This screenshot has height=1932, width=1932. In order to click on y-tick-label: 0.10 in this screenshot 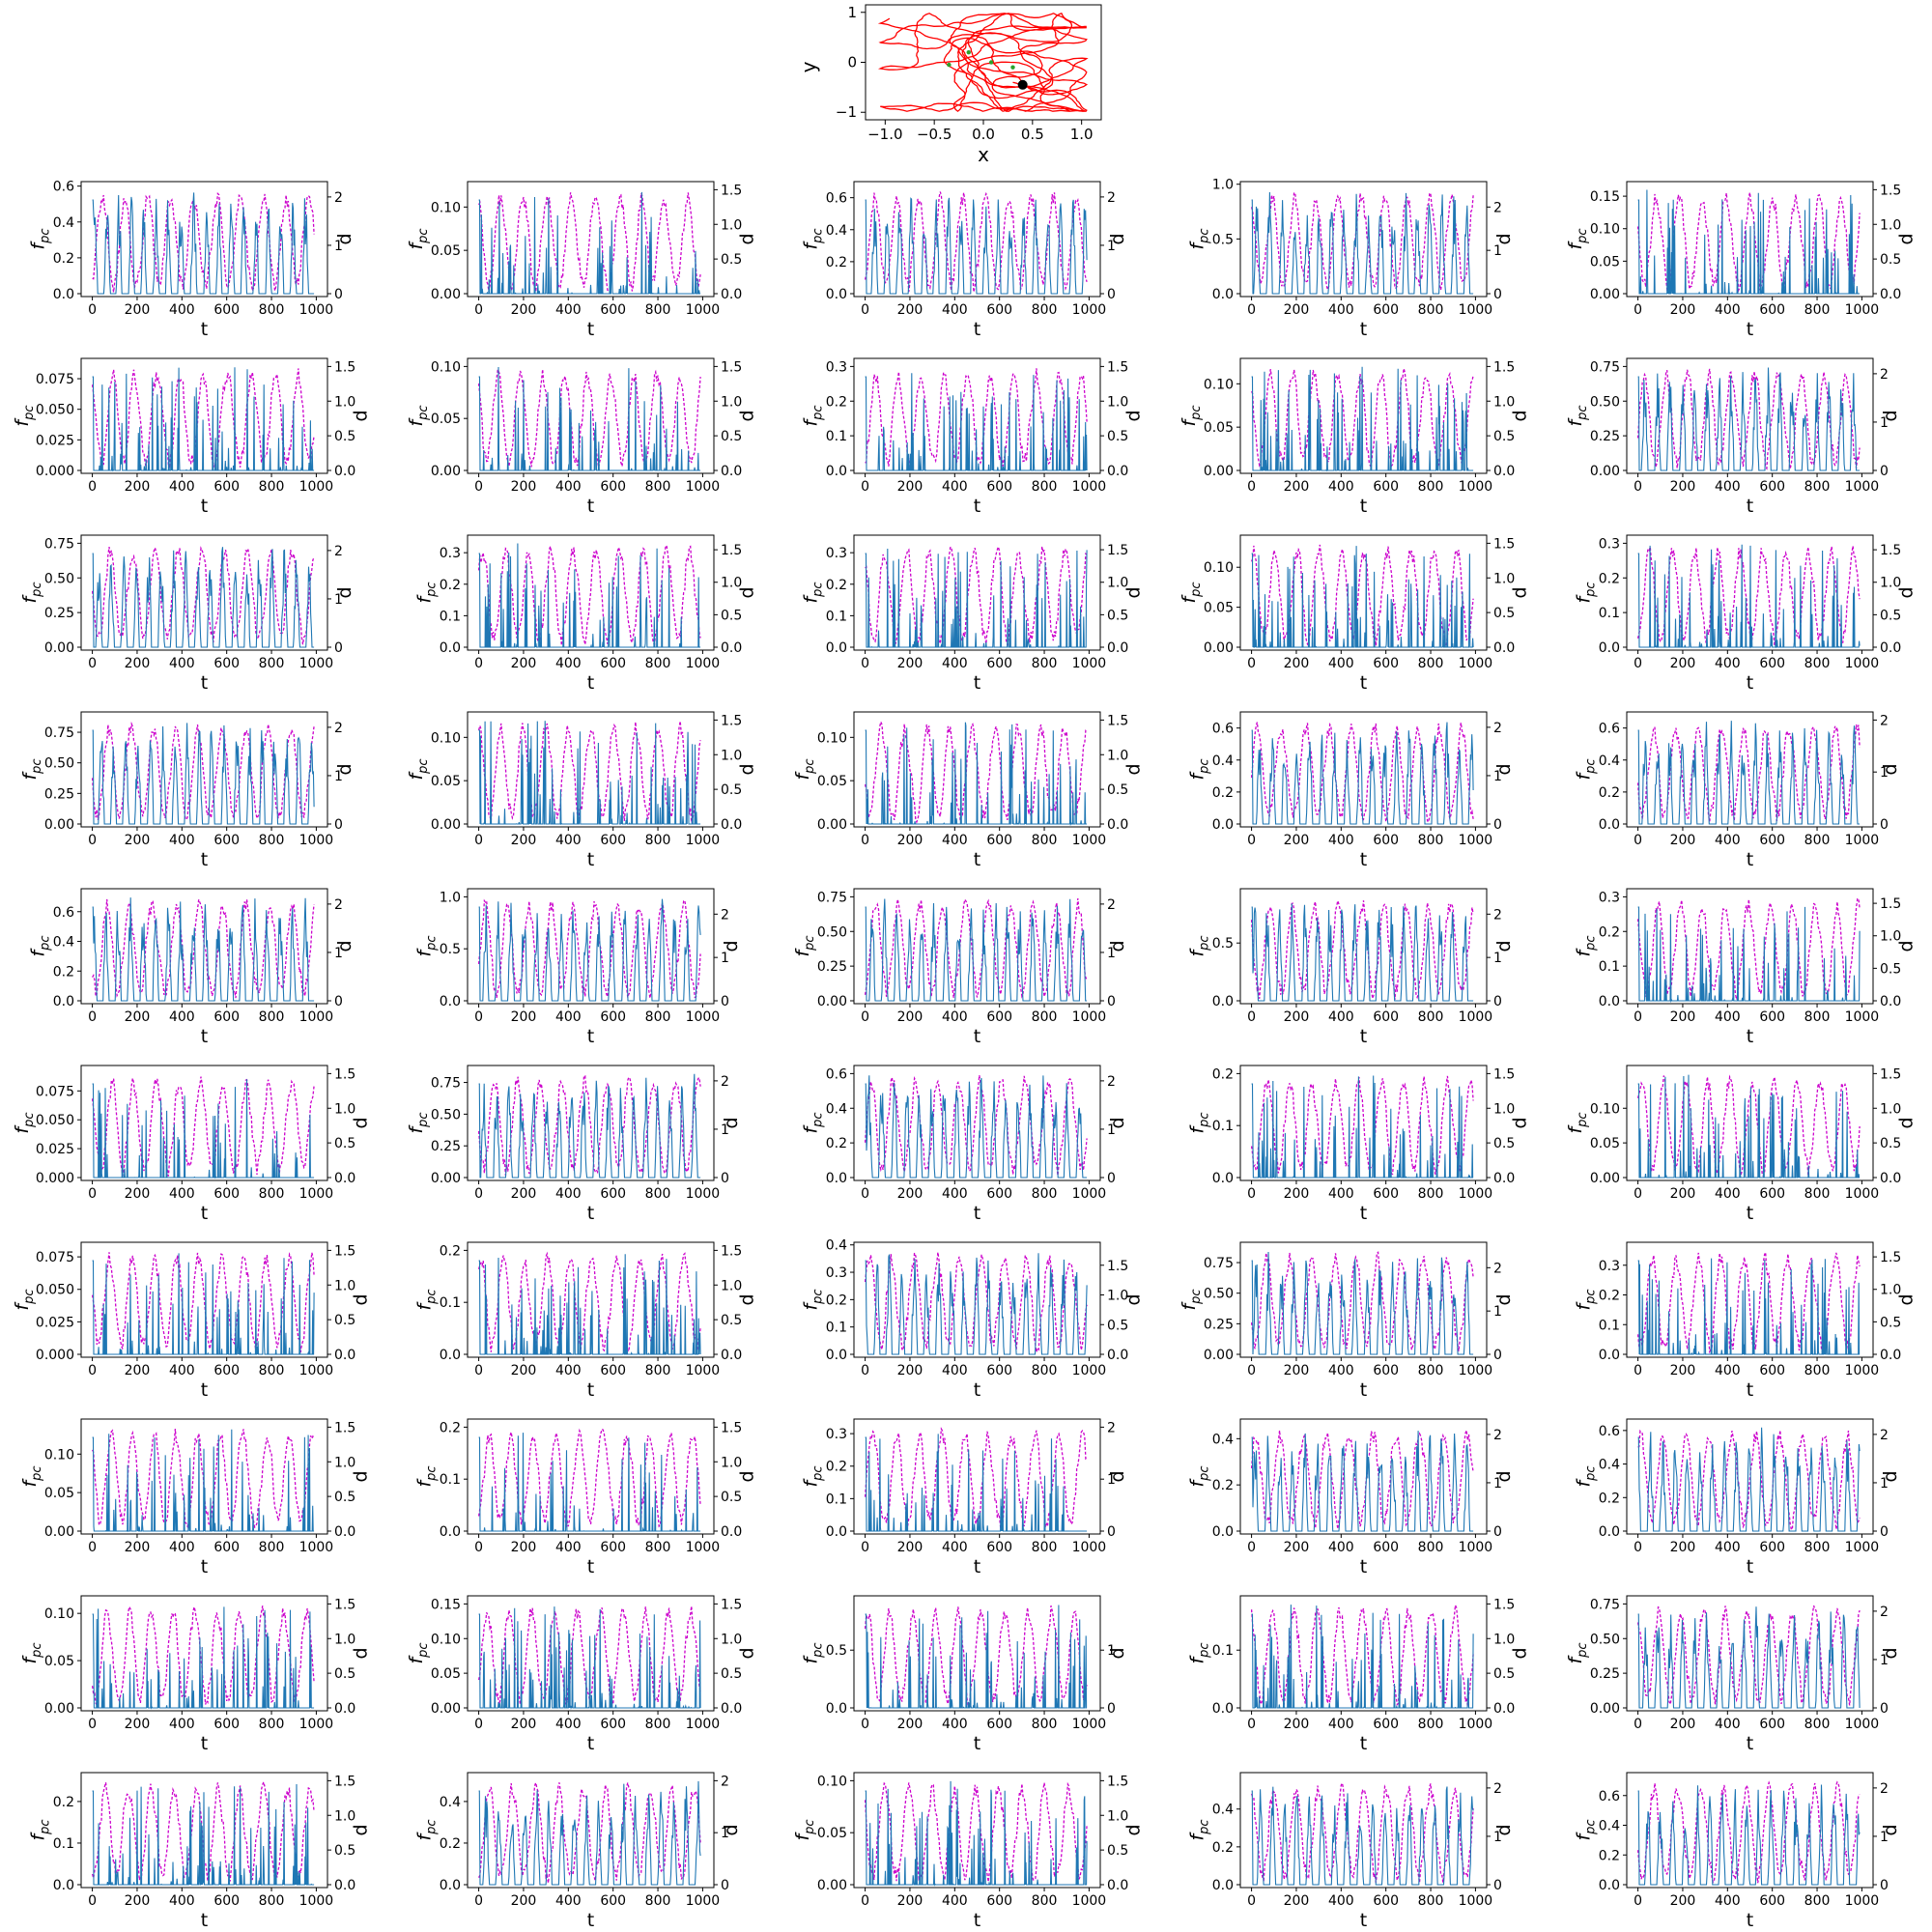, I will do `click(59, 1614)`.